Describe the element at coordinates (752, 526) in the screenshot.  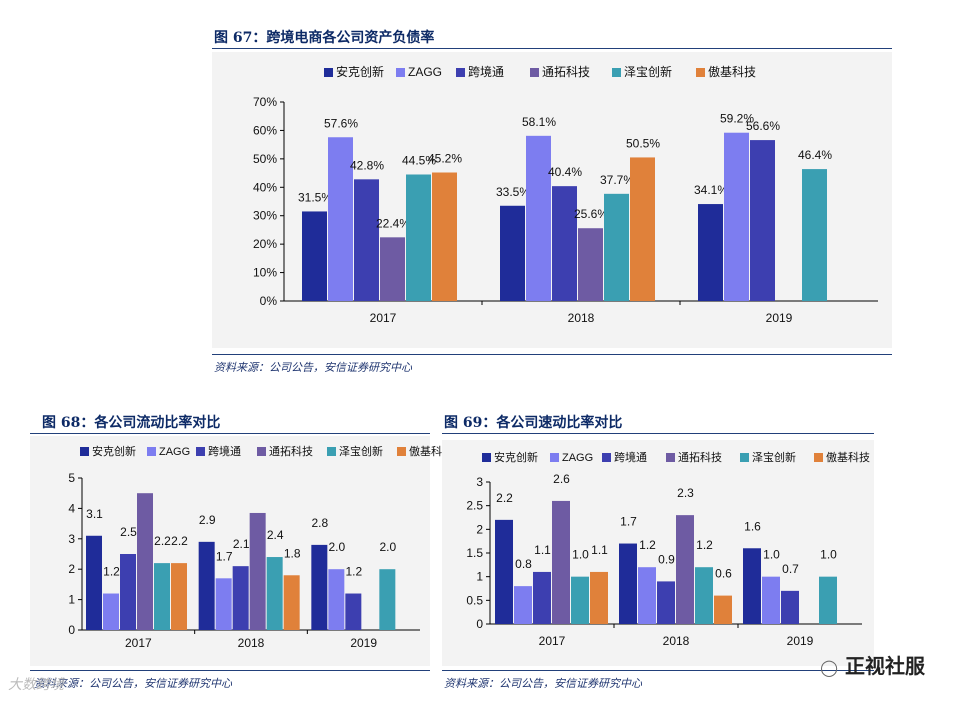
I see `data-label: 1.6` at that location.